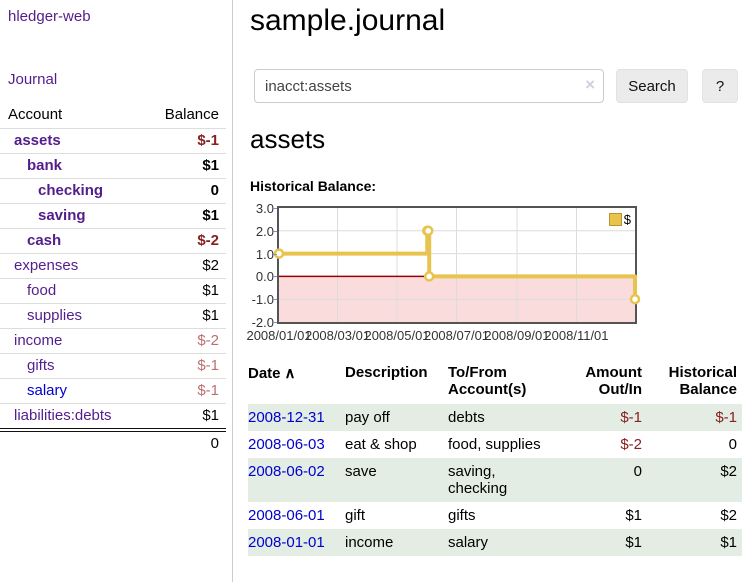 The width and height of the screenshot is (742, 582). I want to click on chart-legend: $, so click(619, 219).